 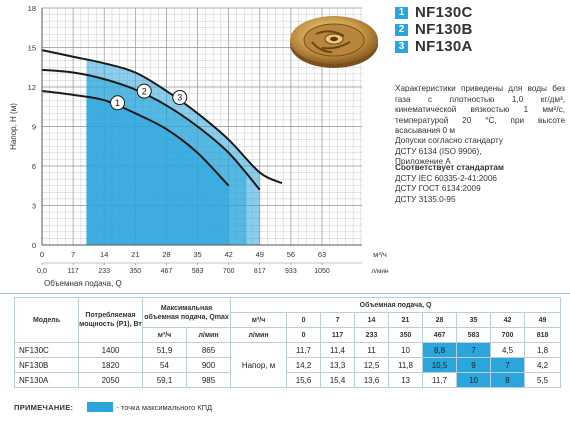 I want to click on legend-model-name: NF130B, so click(x=444, y=29).